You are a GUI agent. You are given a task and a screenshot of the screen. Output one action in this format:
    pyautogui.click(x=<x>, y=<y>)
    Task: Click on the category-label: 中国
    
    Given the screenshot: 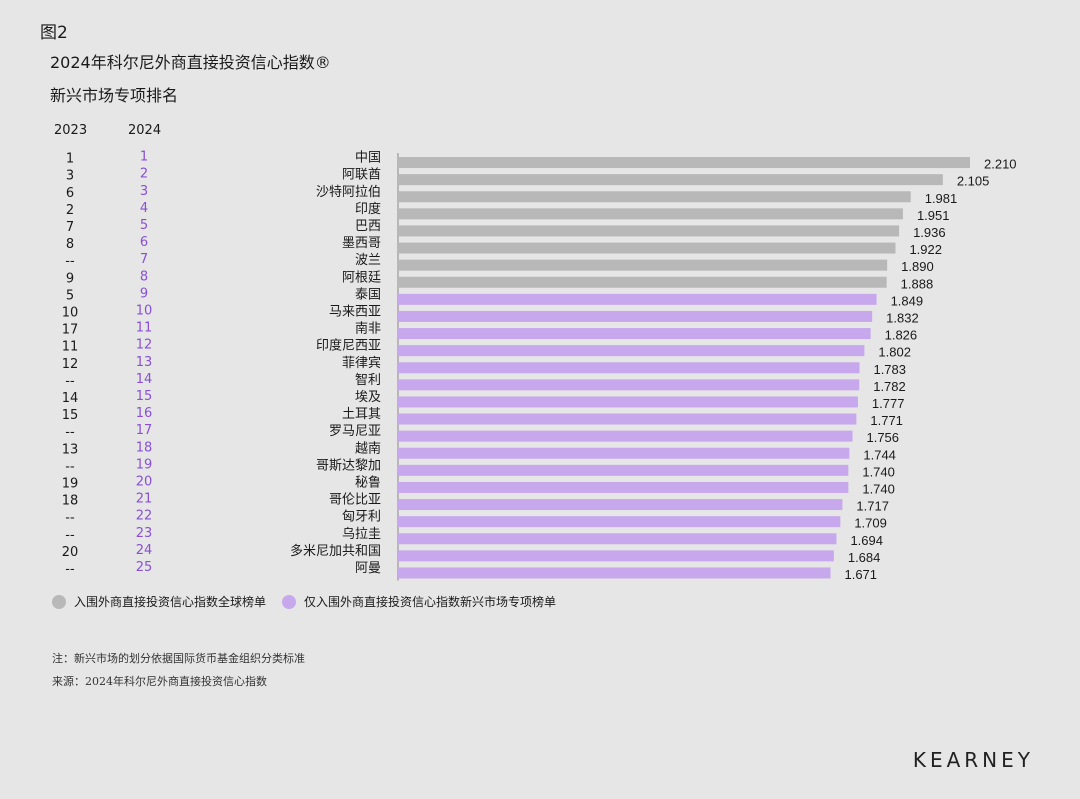 What is the action you would take?
    pyautogui.click(x=368, y=158)
    